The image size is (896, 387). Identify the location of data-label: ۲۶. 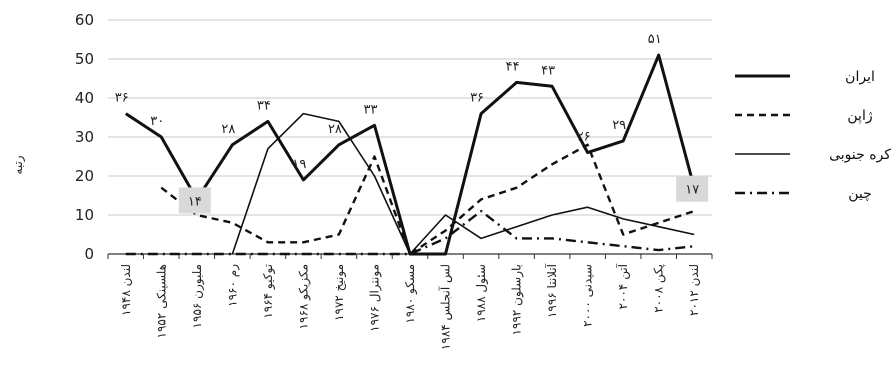
(584, 137).